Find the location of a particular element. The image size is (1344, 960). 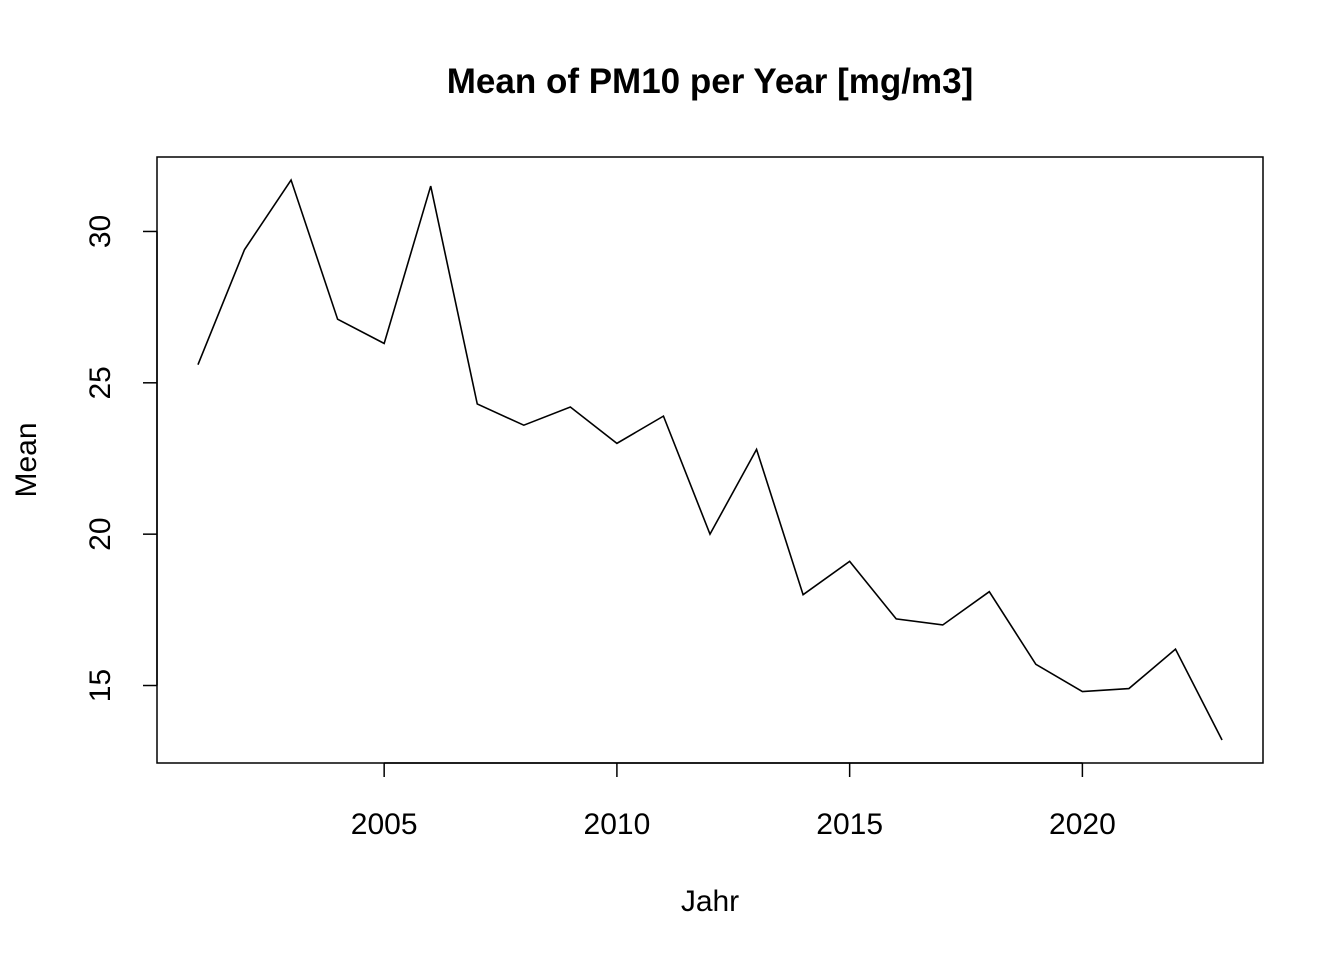

chart-title: Mean of PM10 per Year [mg/m3] is located at coordinates (710, 81).